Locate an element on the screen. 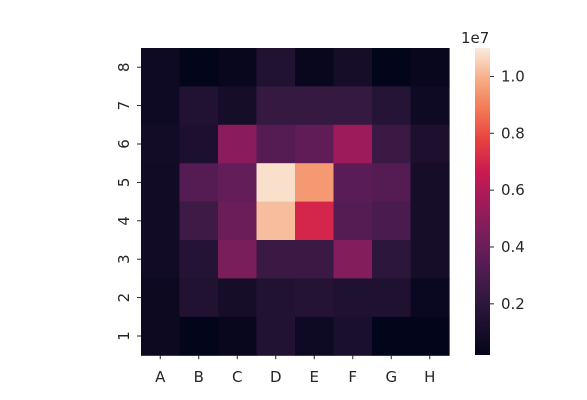 The image size is (587, 400). heatmap-cell-H6 is located at coordinates (430, 144).